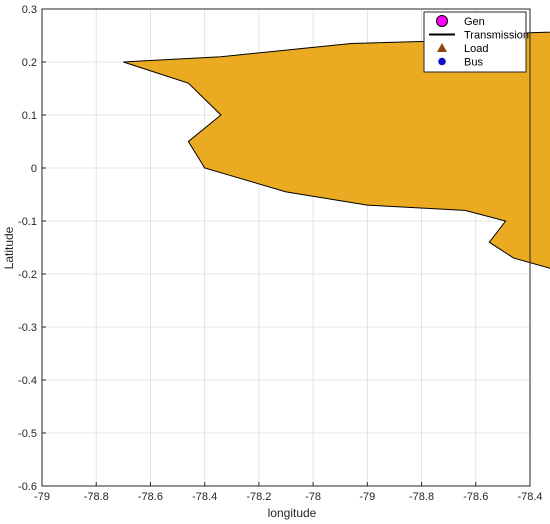 Image resolution: width=550 pixels, height=524 pixels. What do you see at coordinates (27, 487) in the screenshot?
I see `y-tick-label: -0.6` at bounding box center [27, 487].